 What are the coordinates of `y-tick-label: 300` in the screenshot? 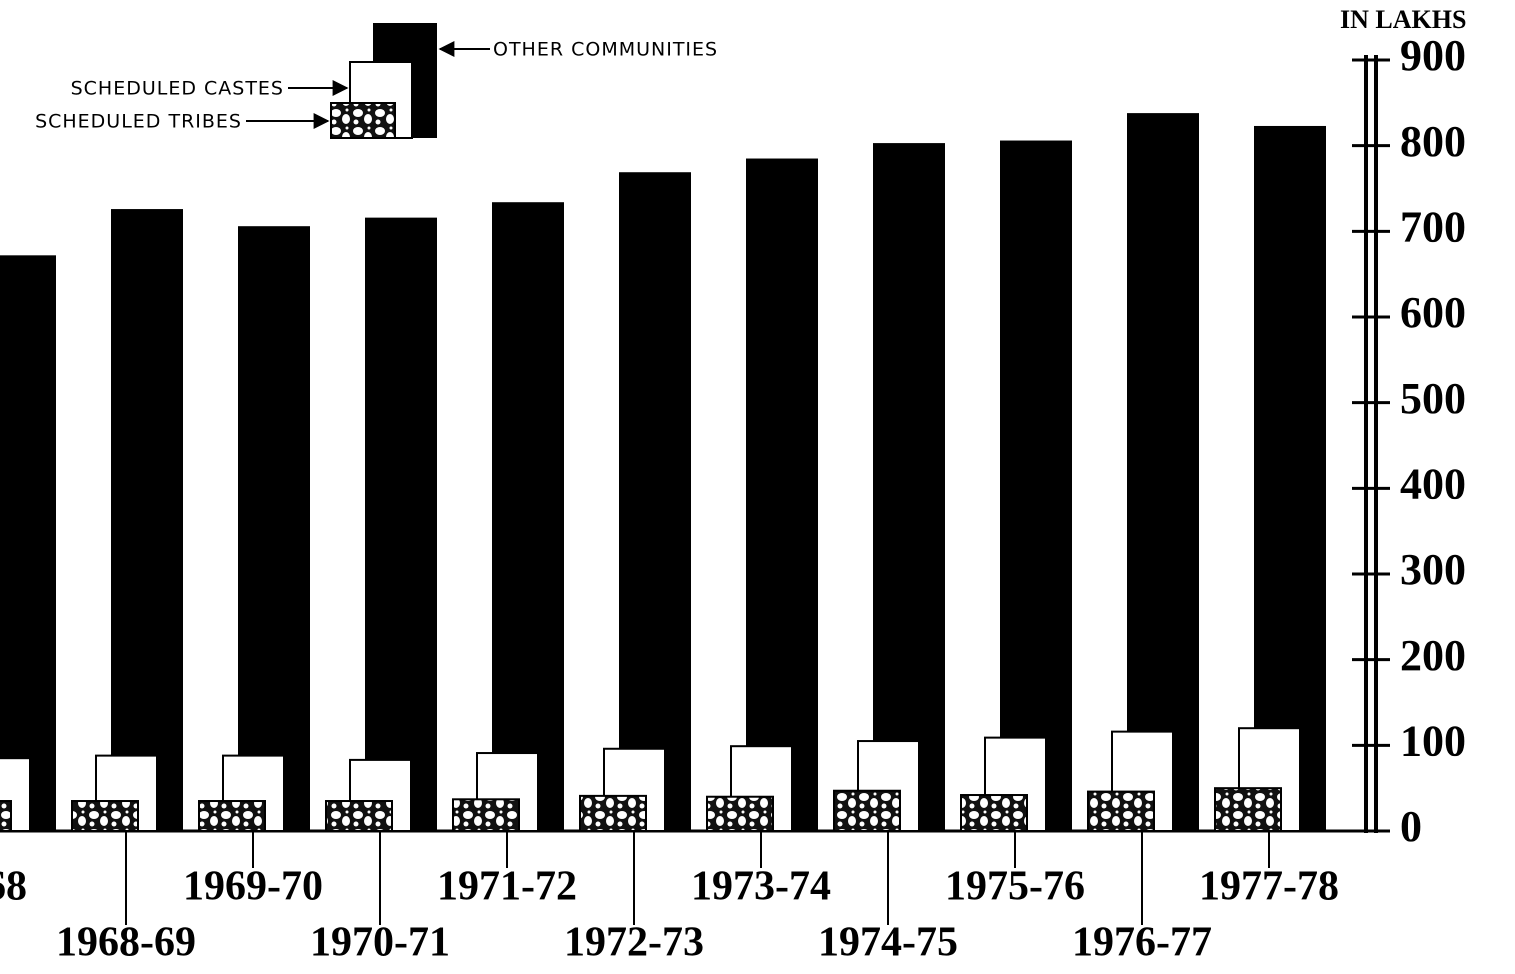 It's located at (1433, 569).